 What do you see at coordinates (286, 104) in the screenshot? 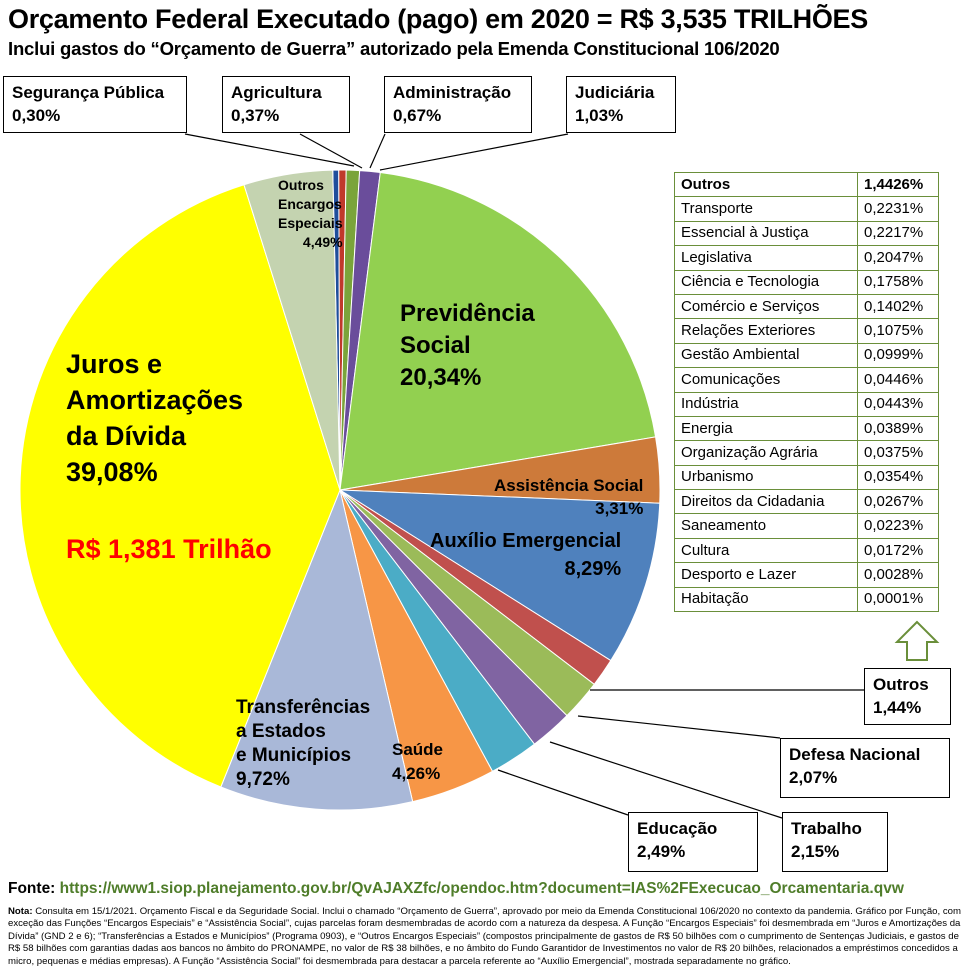
I see `label-agricultura: Agricultura 0,37%` at bounding box center [286, 104].